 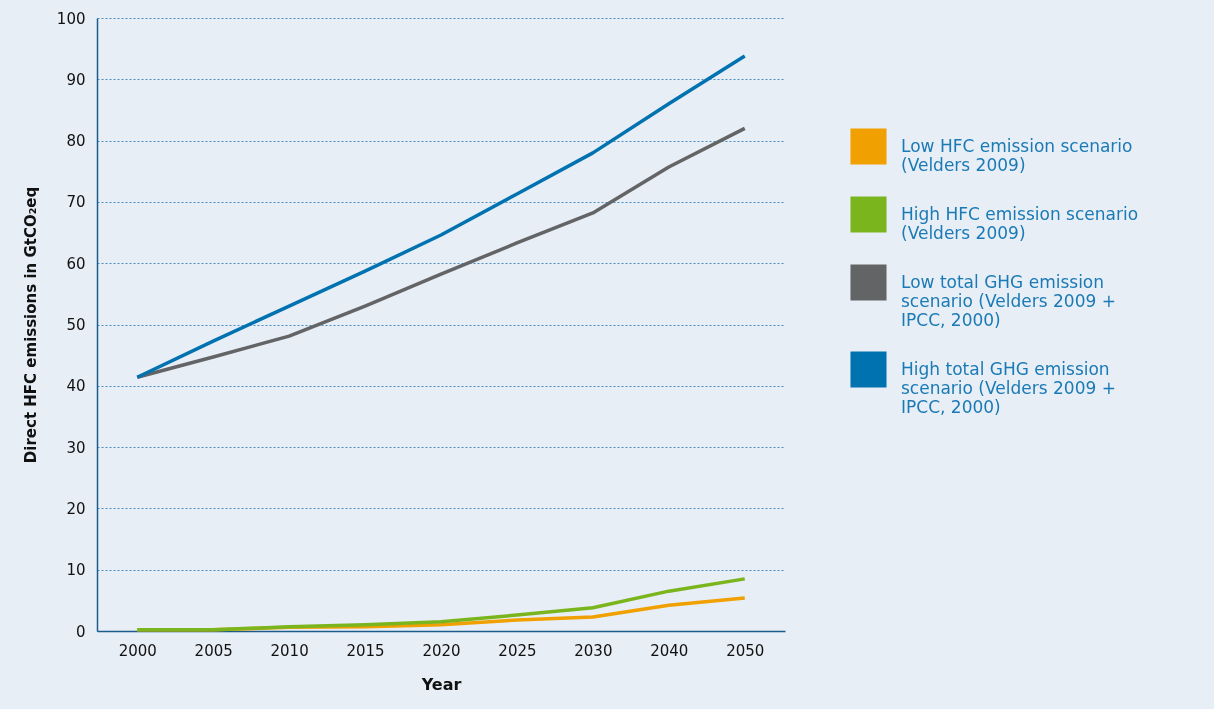 I want to click on legend-label: High HFC emission scenario (Velders 2009), so click(x=1020, y=223).